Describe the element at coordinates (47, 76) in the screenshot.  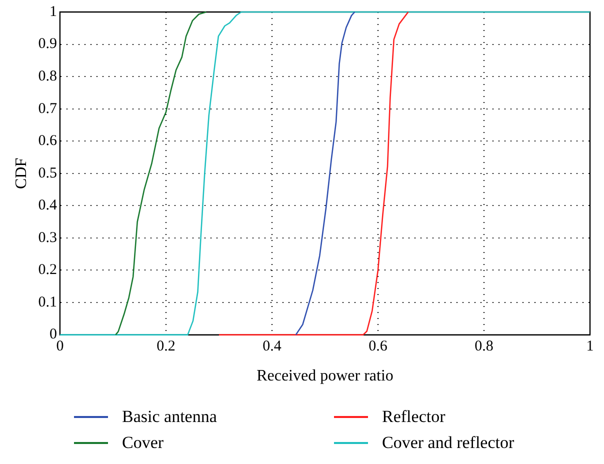
I see `y-tick-label: 0.8` at that location.